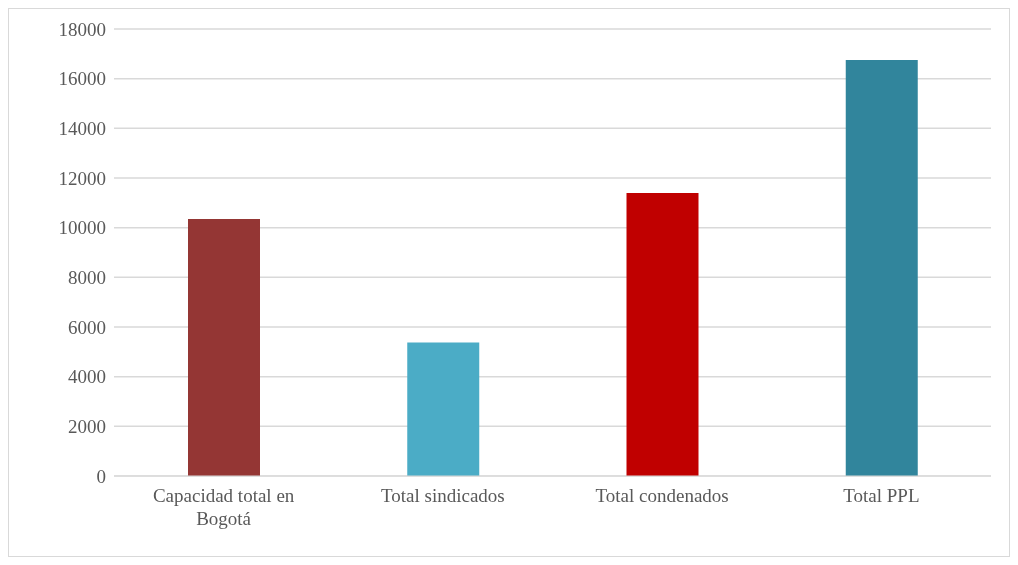  What do you see at coordinates (82, 79) in the screenshot?
I see `y-tick-label: 16000` at bounding box center [82, 79].